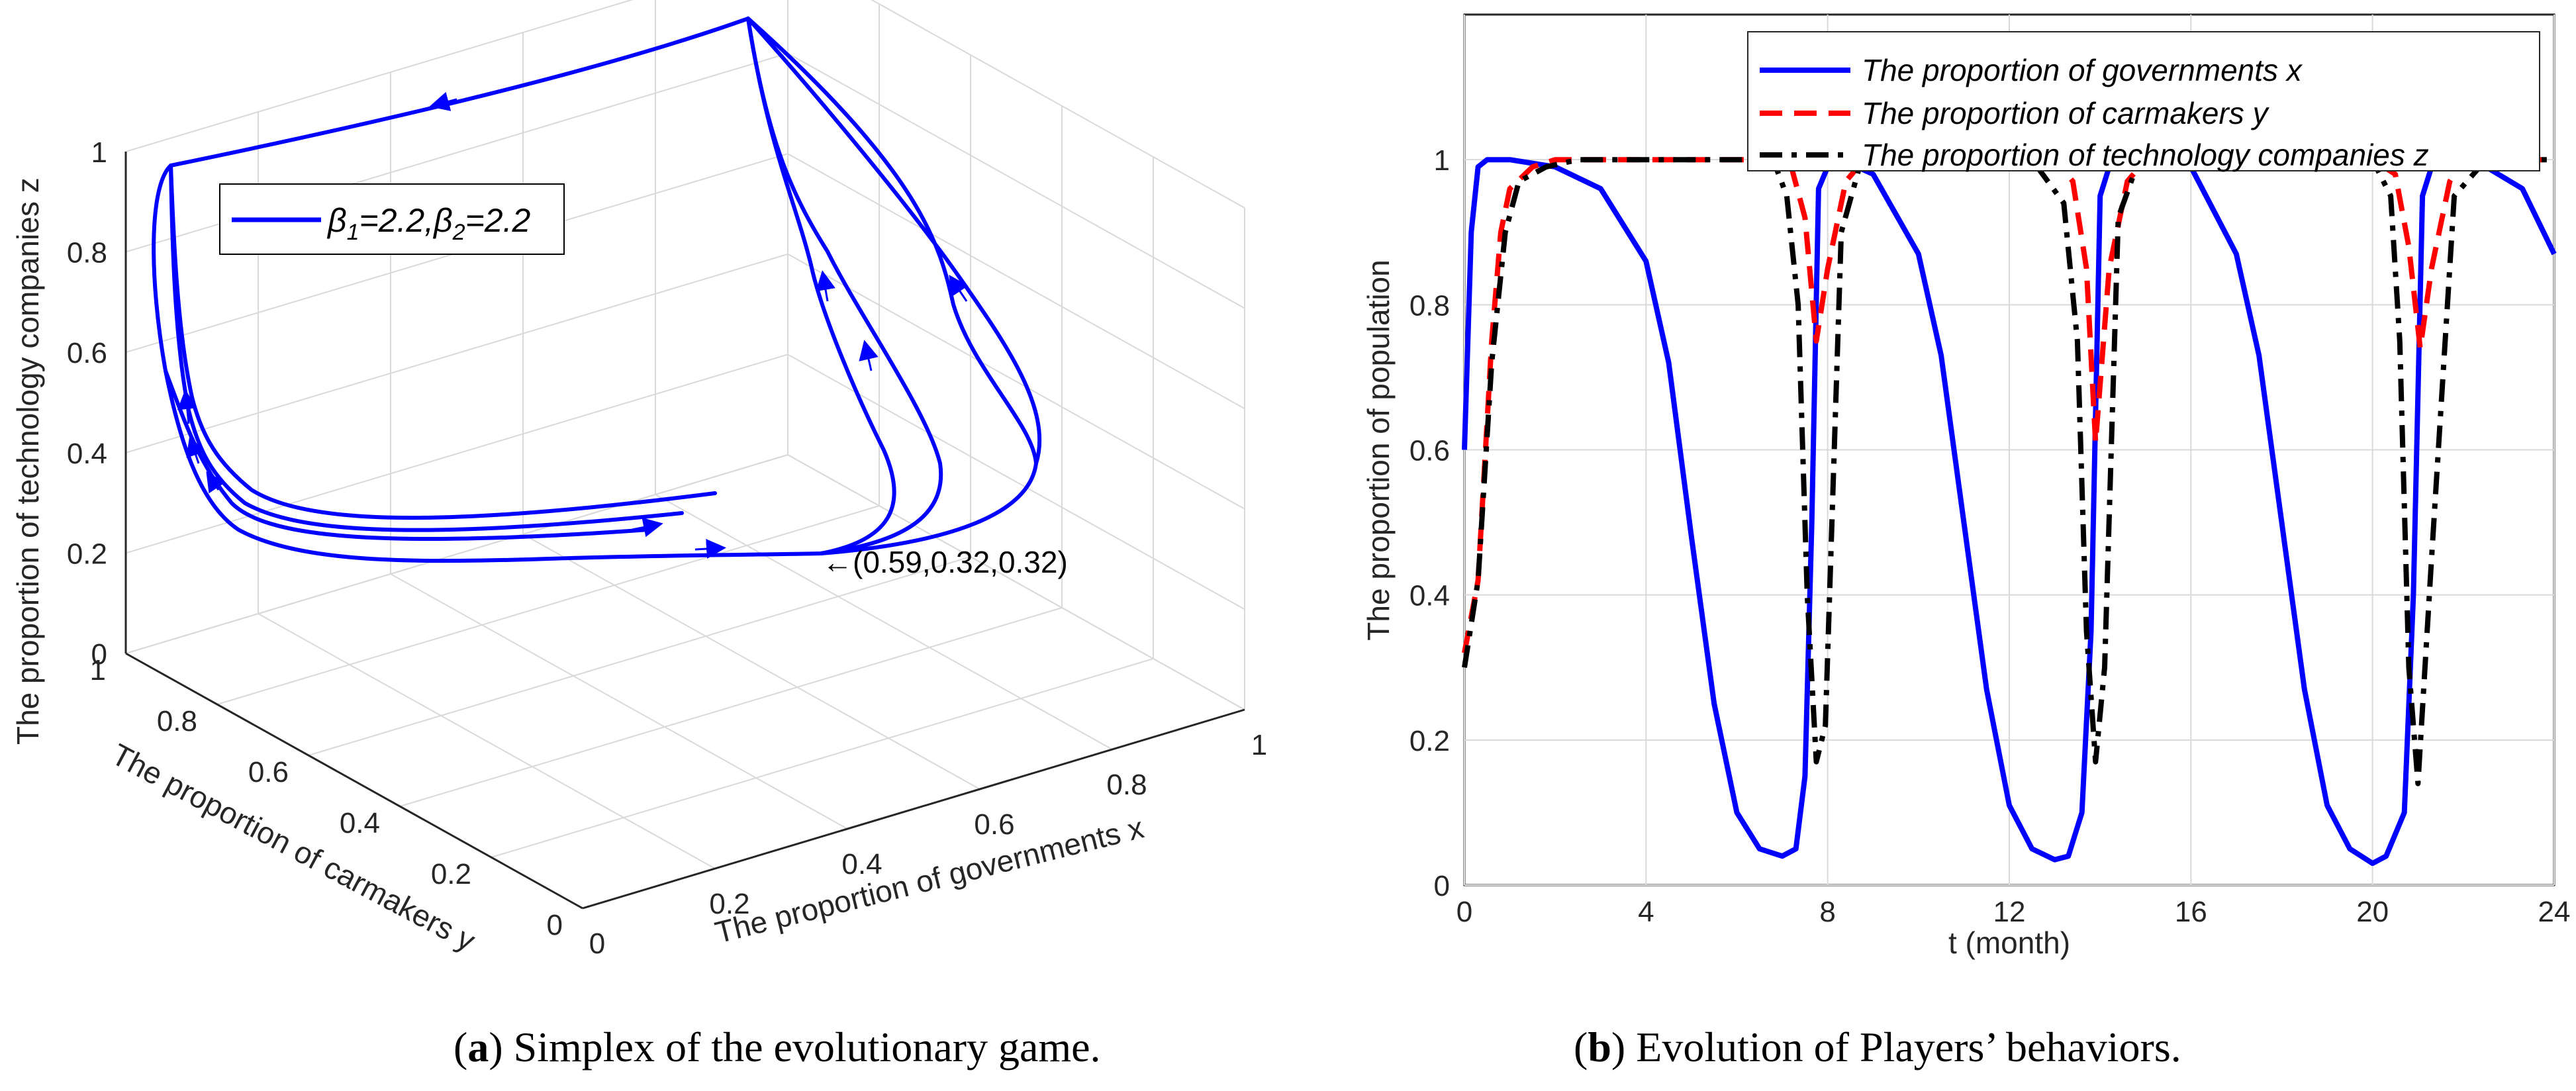  Describe the element at coordinates (1599, 1046) in the screenshot. I see `caption-b-label: b` at that location.